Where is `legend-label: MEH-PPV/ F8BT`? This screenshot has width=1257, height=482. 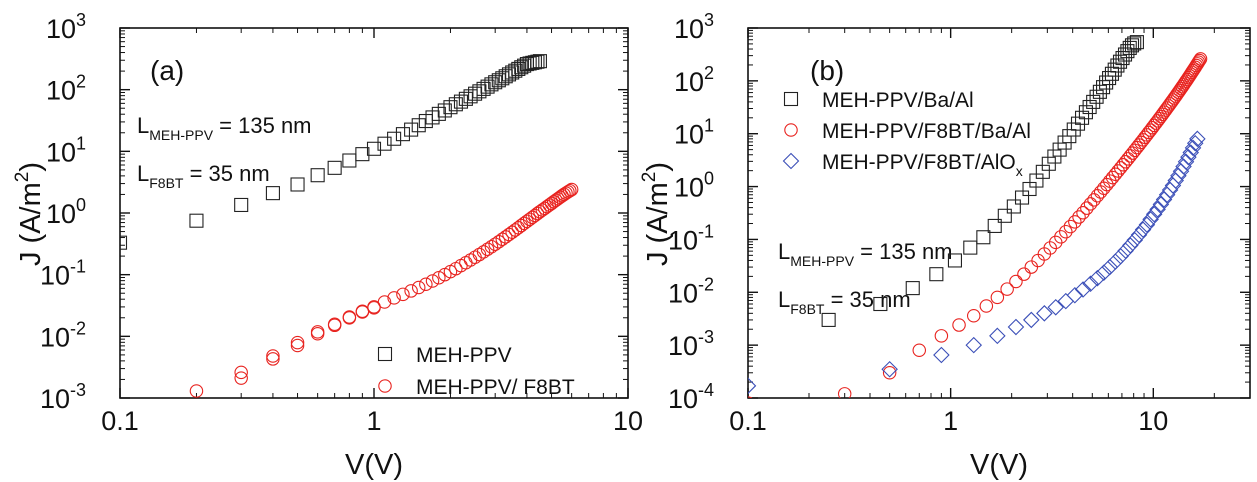
legend-label: MEH-PPV/ F8BT is located at coordinates (495, 387).